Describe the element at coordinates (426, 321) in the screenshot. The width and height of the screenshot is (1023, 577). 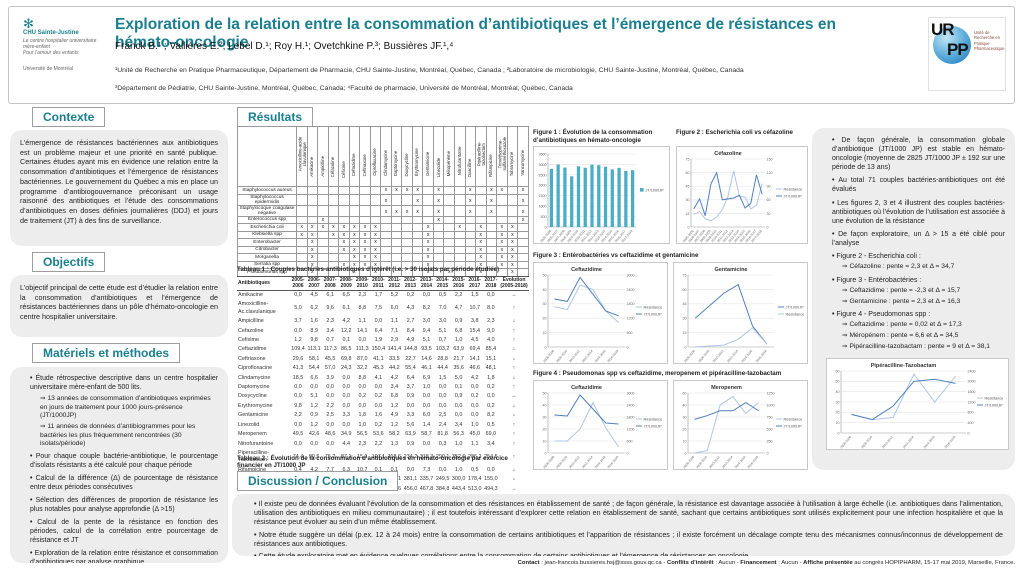
I see `table2-value-cell: 3,0` at that location.